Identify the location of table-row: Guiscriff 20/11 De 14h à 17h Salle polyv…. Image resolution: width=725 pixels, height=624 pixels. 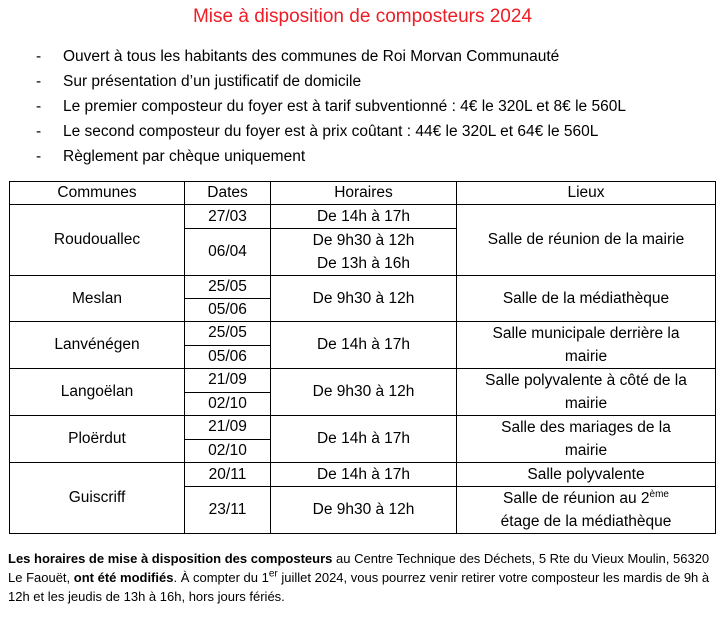
(362, 498).